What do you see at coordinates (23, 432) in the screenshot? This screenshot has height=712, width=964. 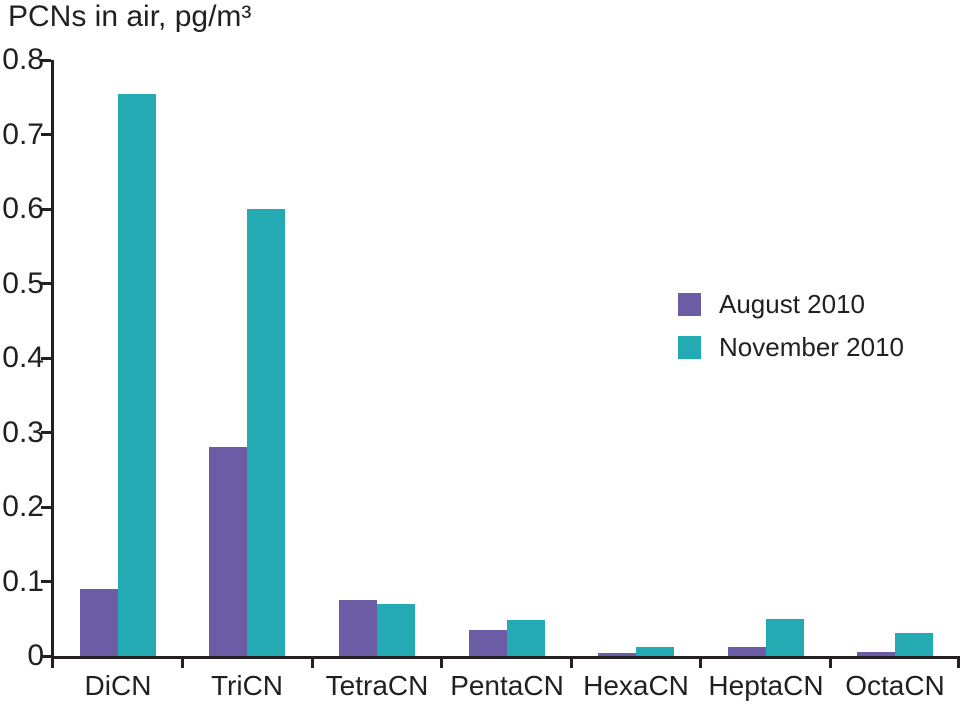 I see `y-axis-tick-label: 0.3` at bounding box center [23, 432].